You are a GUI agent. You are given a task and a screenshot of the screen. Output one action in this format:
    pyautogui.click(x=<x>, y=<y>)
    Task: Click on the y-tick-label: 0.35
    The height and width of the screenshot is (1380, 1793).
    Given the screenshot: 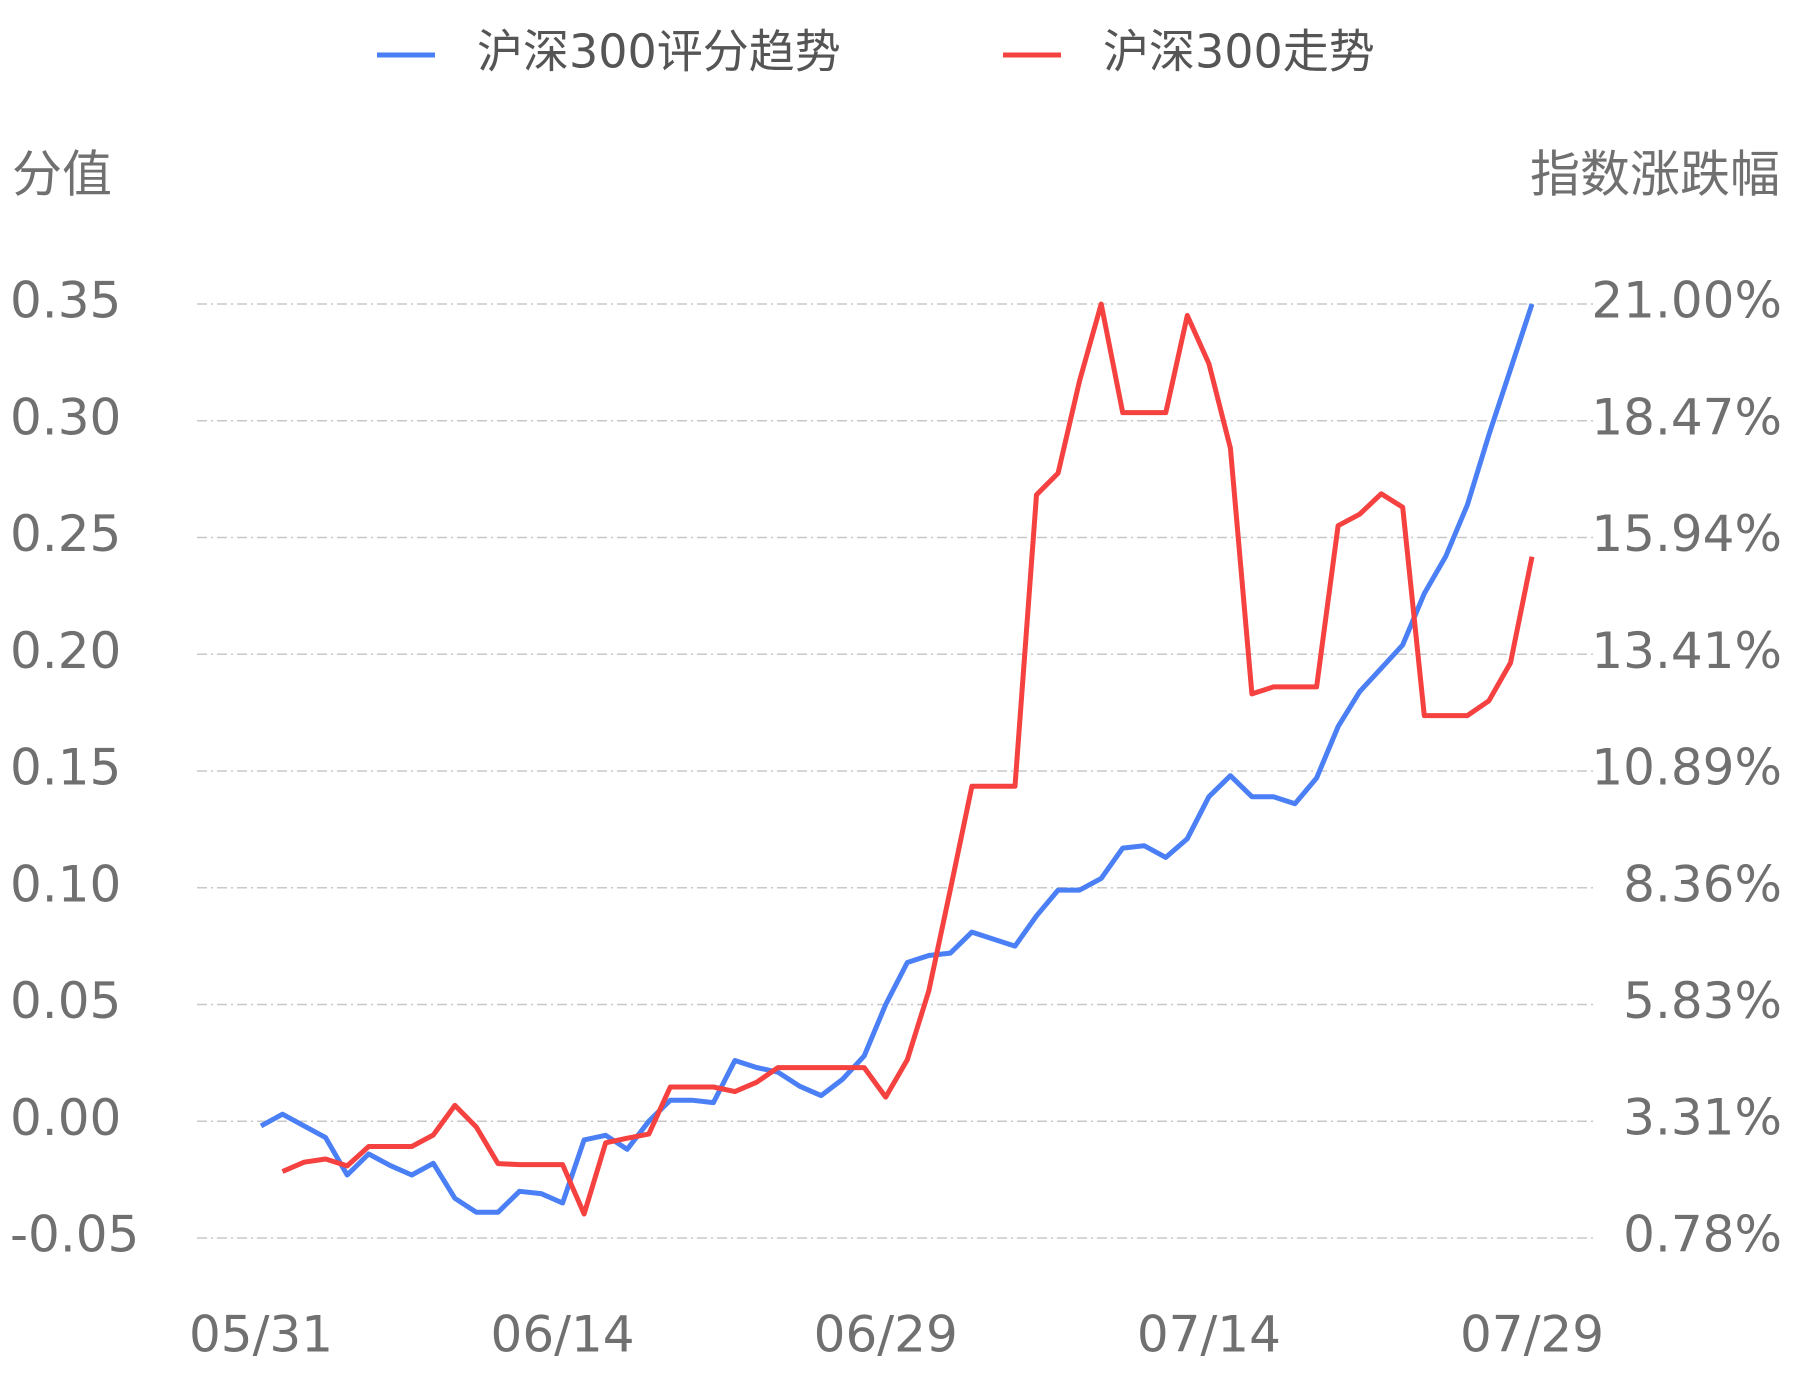 What is the action you would take?
    pyautogui.click(x=65, y=301)
    